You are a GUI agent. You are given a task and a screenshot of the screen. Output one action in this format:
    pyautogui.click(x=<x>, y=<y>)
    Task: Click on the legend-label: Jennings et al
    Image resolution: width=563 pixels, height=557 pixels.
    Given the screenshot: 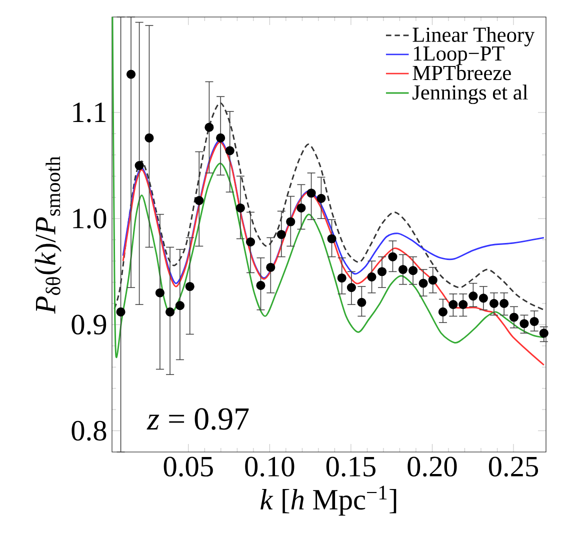 What is the action you would take?
    pyautogui.click(x=470, y=94)
    